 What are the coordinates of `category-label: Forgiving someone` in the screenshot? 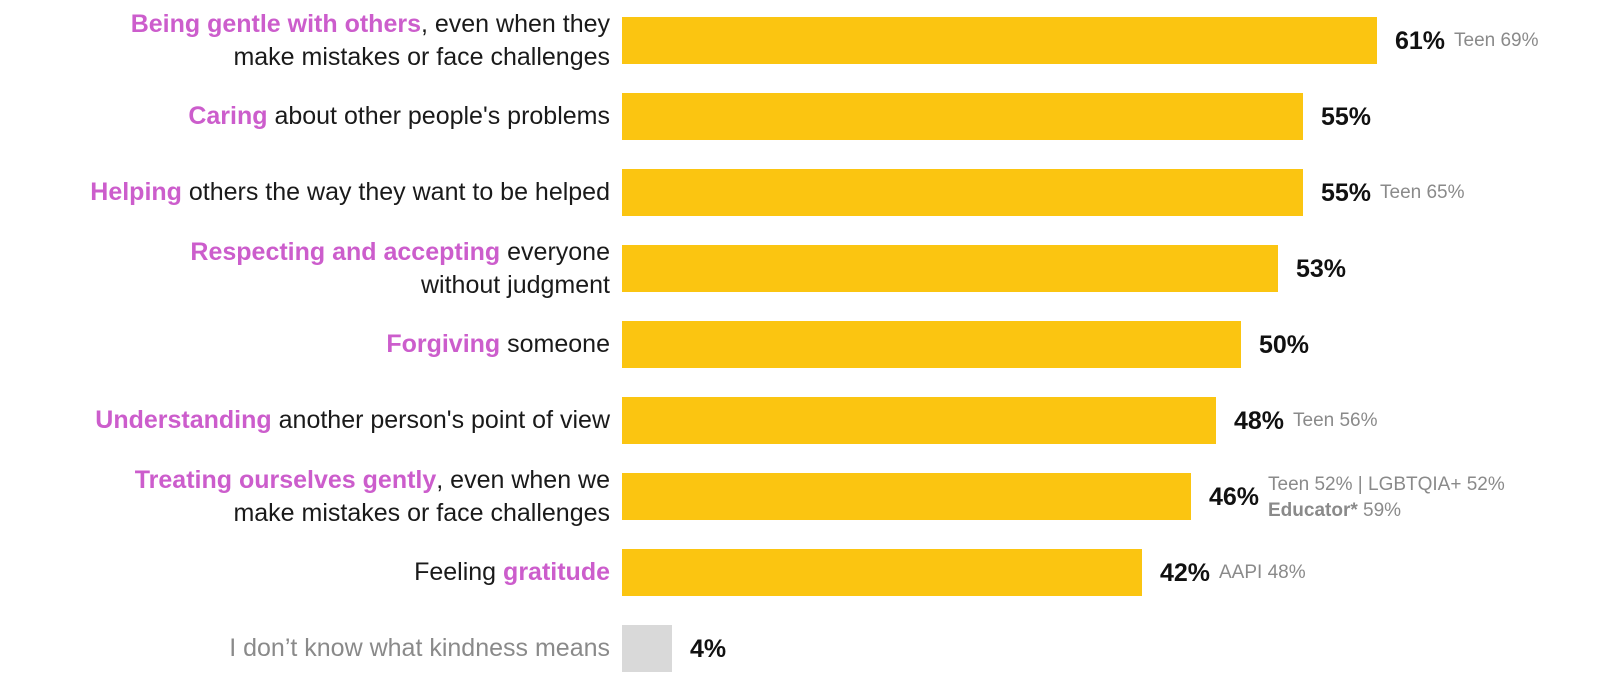 It's located at (498, 344).